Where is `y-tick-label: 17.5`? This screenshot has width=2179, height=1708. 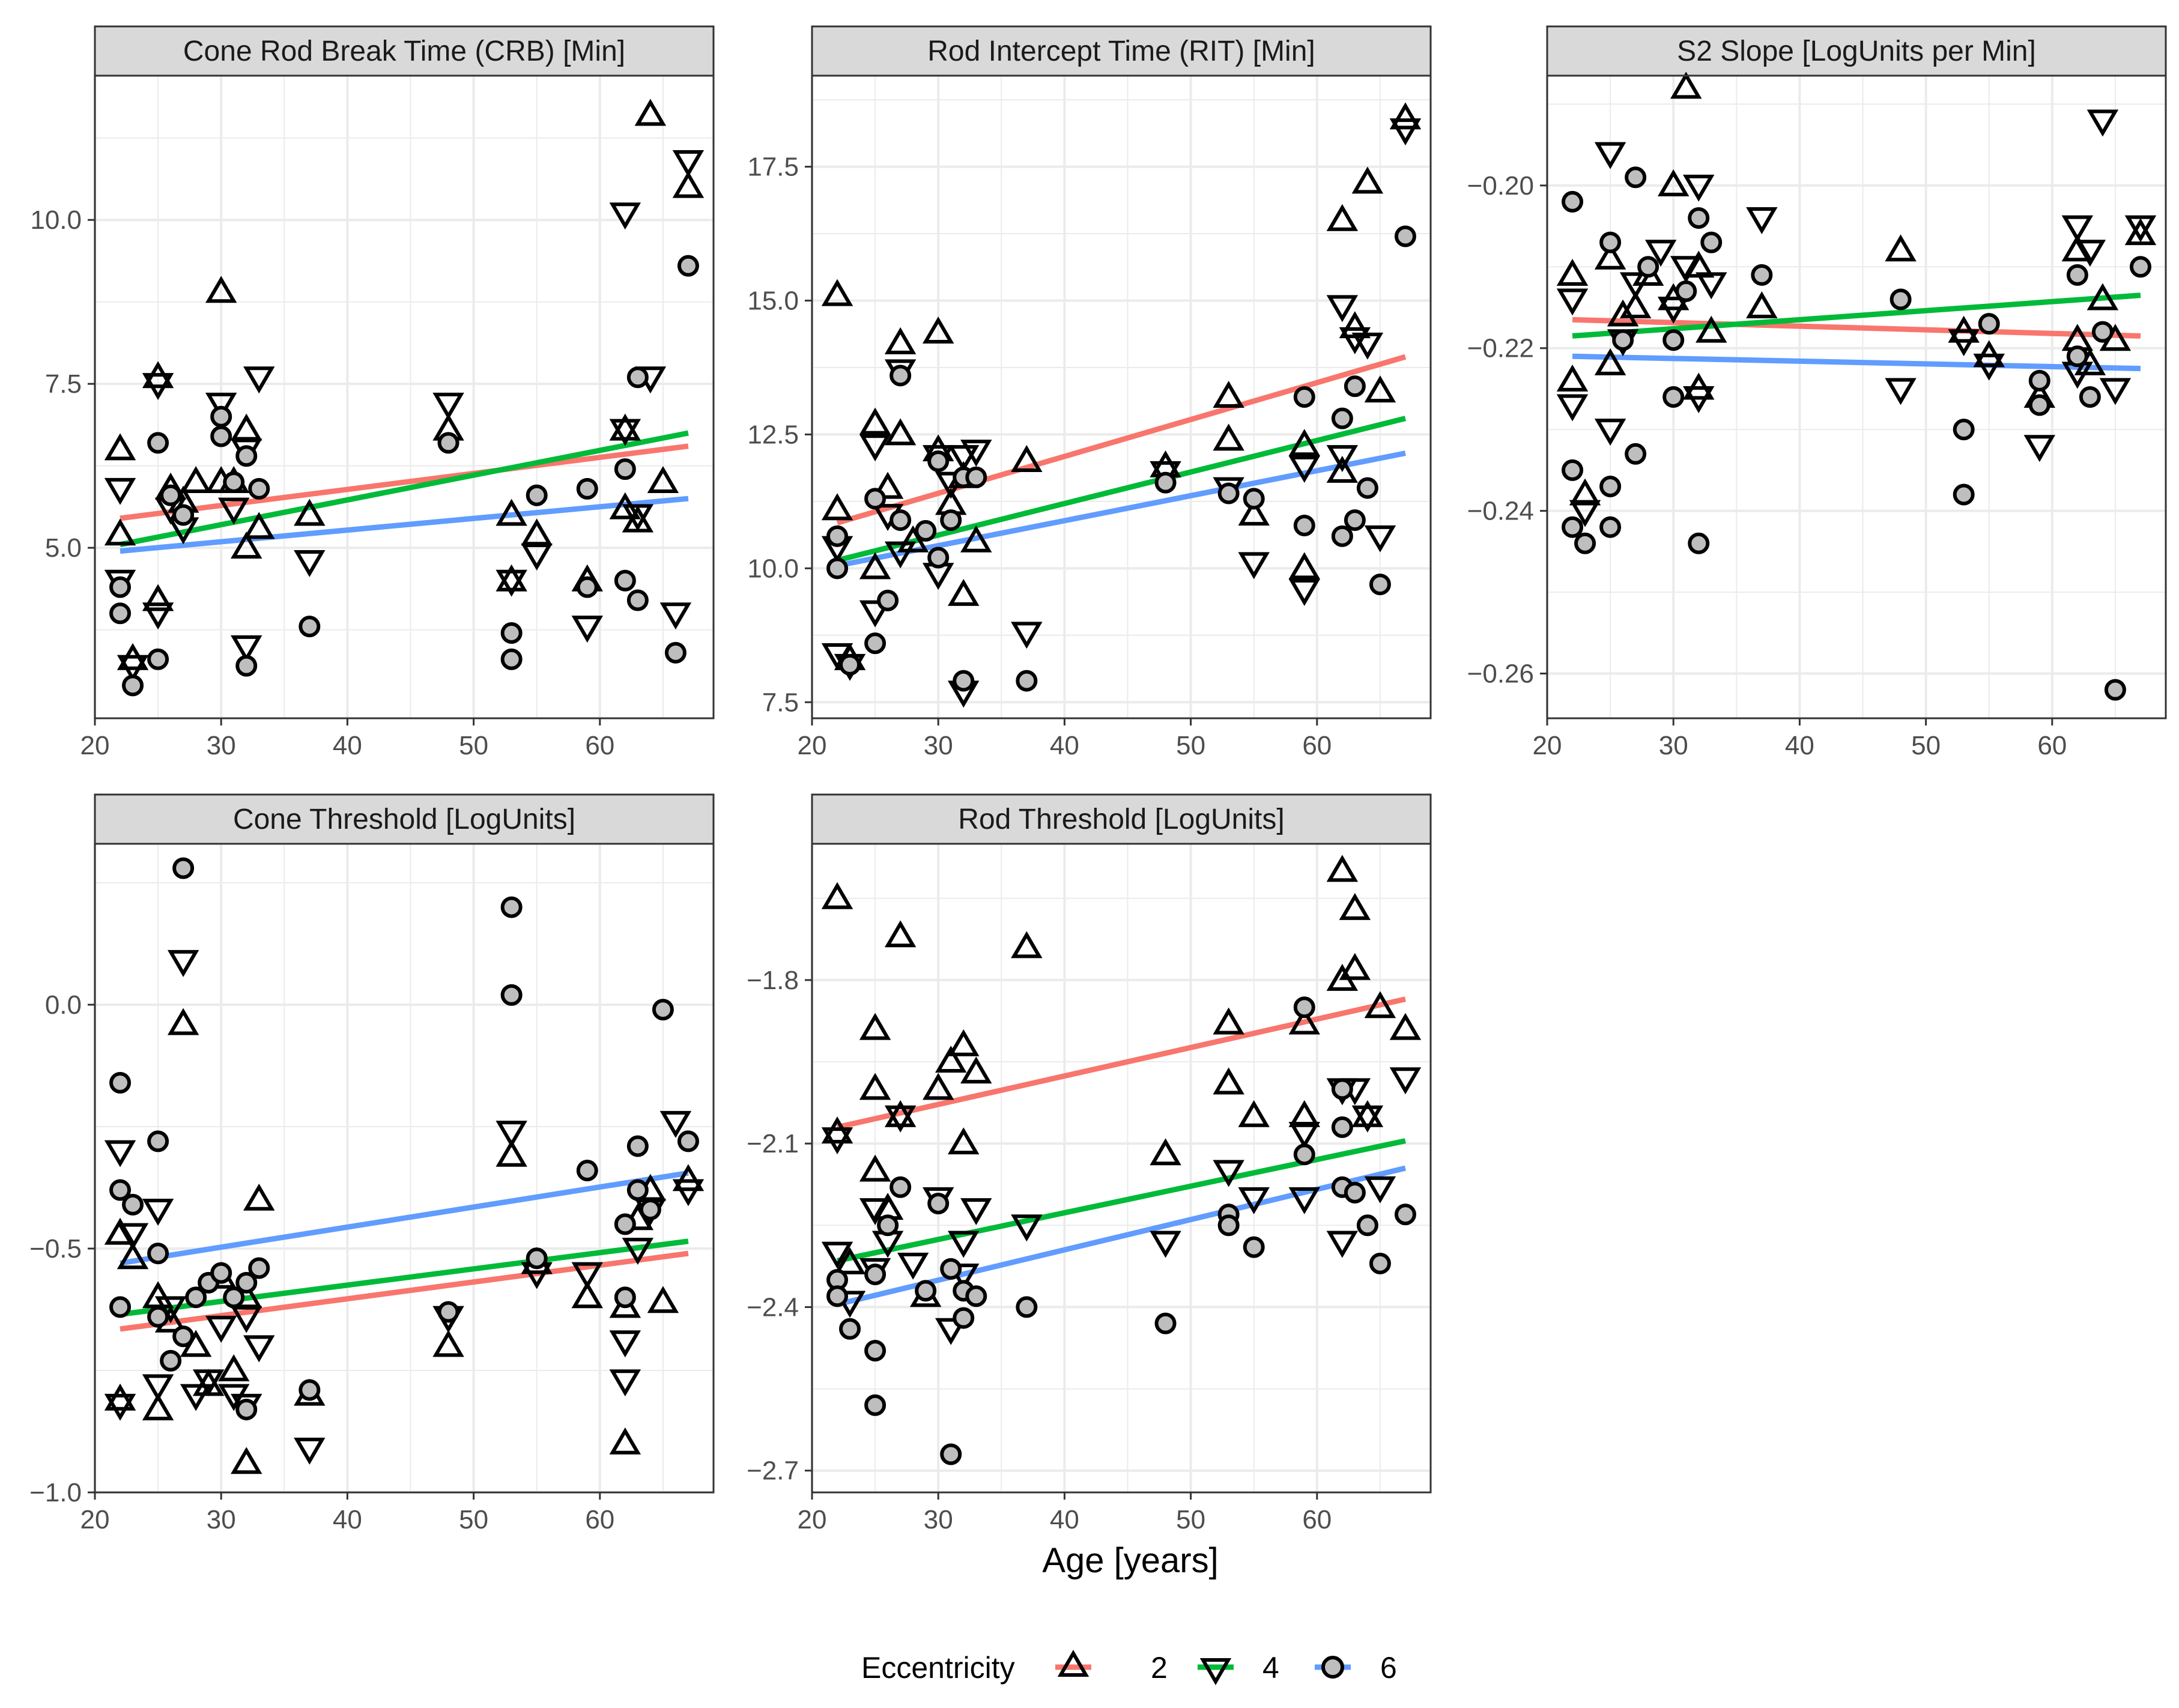 y-tick-label: 17.5 is located at coordinates (773, 167).